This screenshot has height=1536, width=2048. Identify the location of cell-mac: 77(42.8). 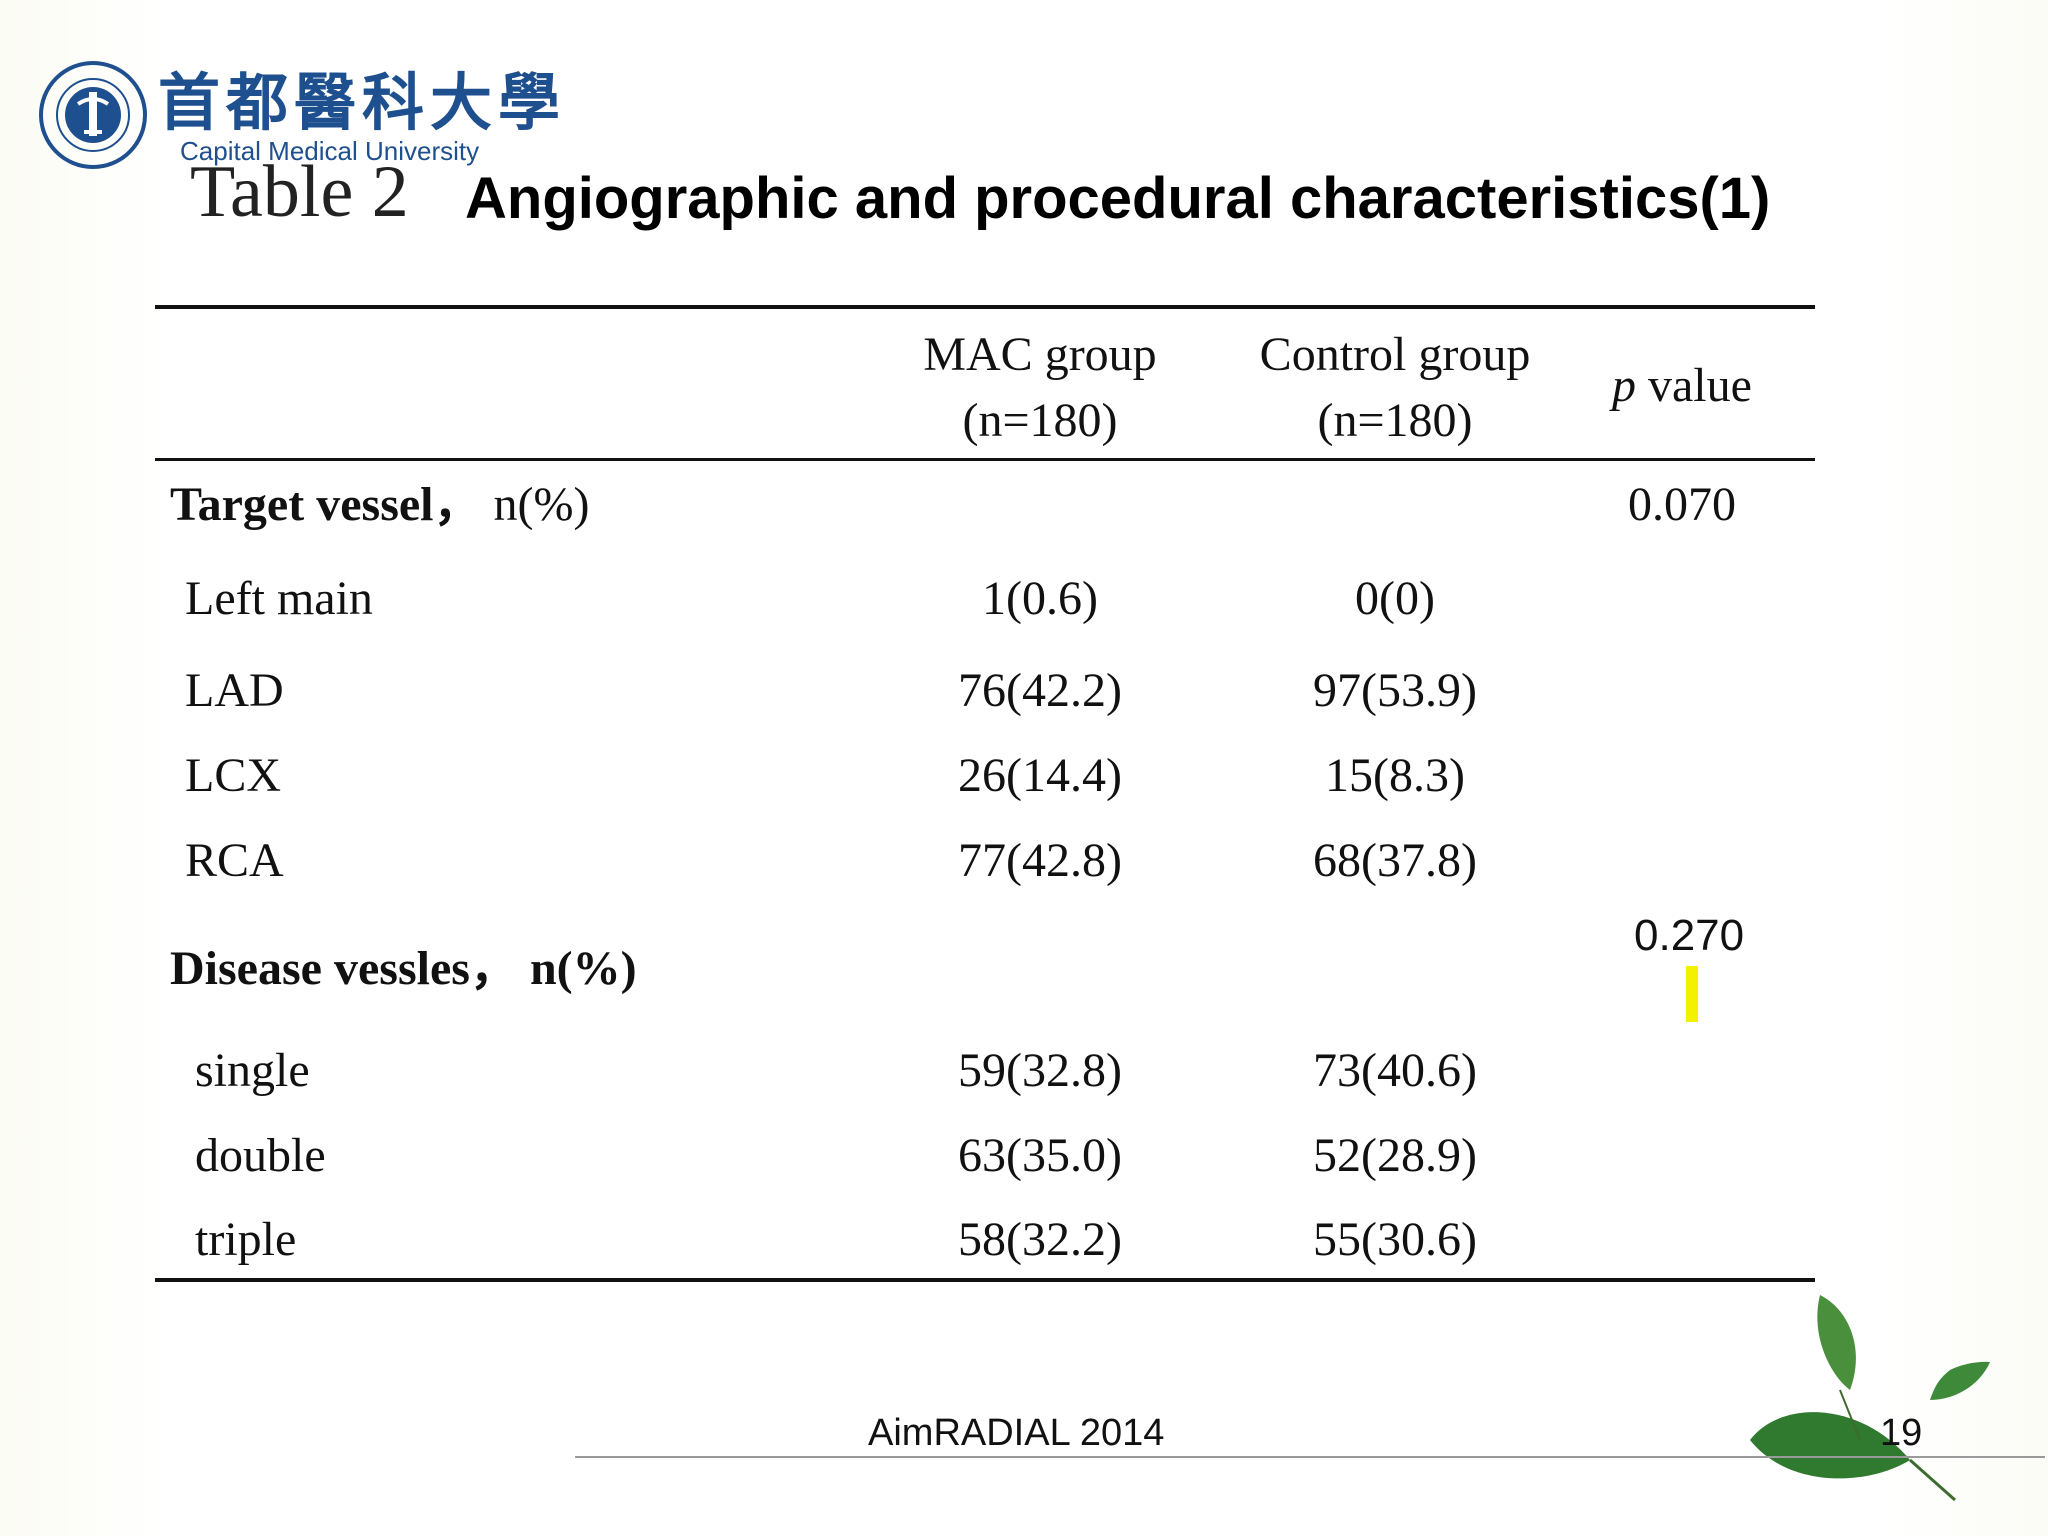
(1040, 860).